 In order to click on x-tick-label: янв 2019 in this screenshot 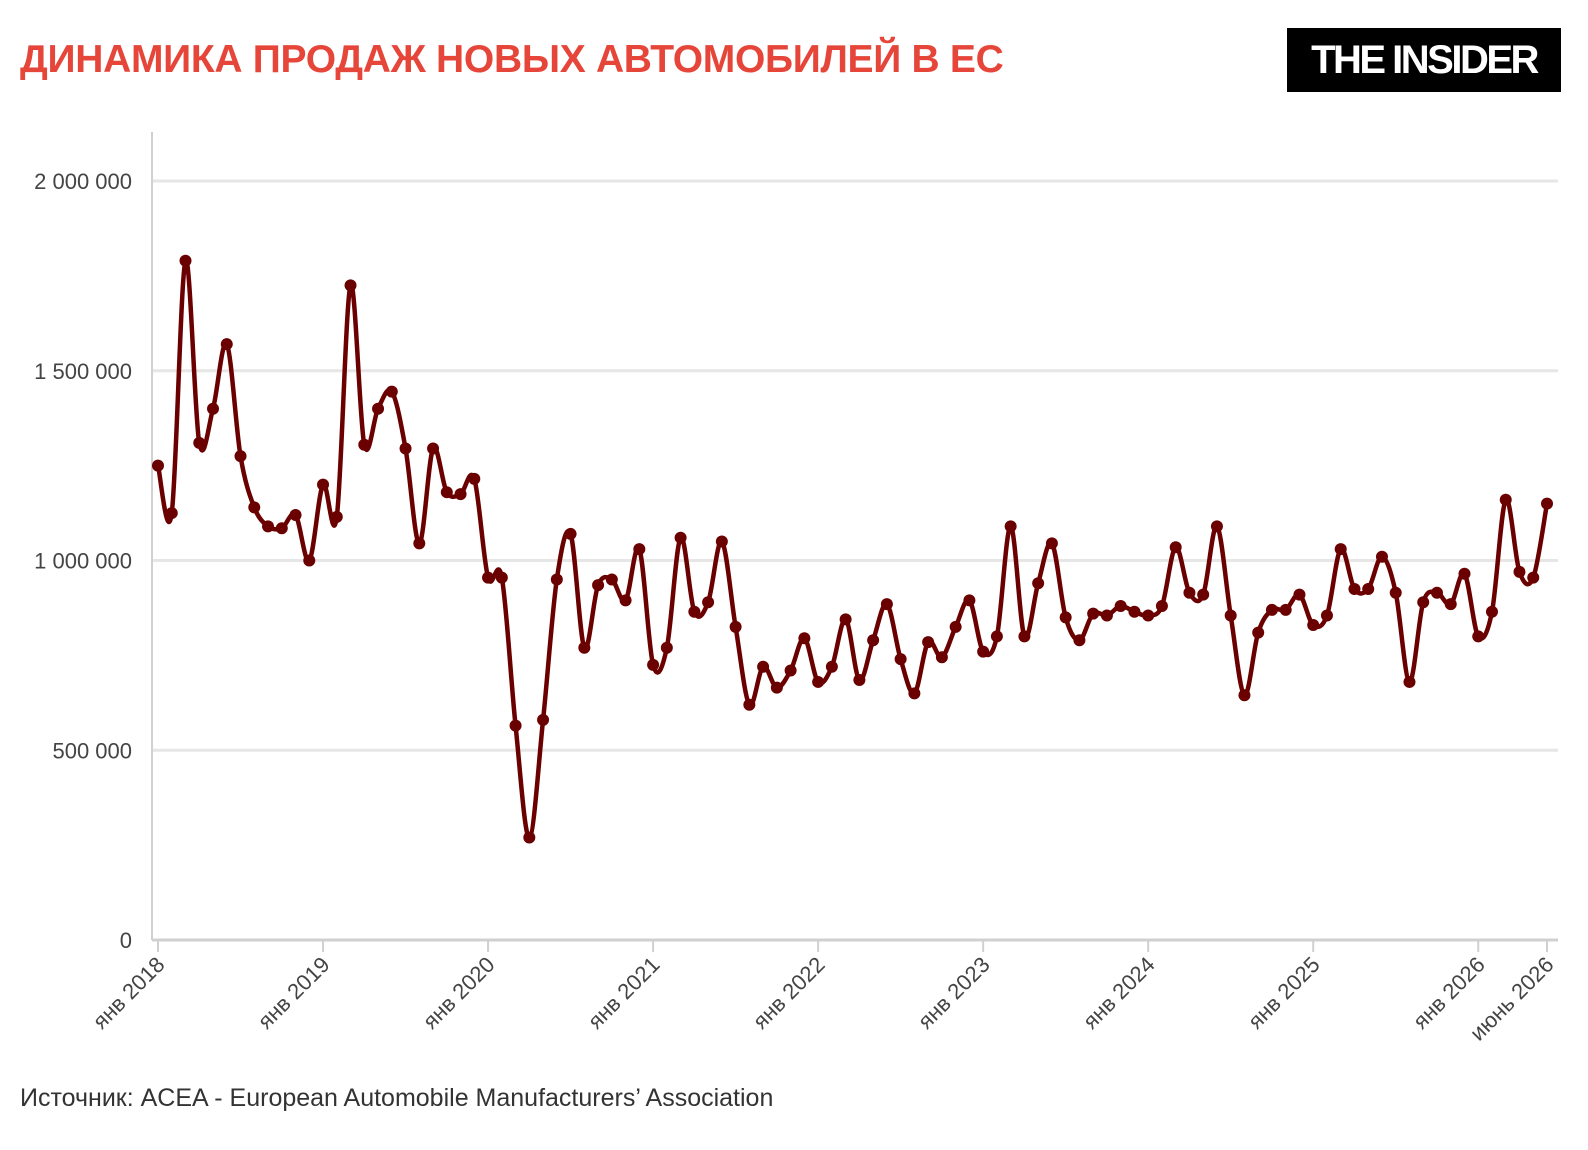, I will do `click(294, 993)`.